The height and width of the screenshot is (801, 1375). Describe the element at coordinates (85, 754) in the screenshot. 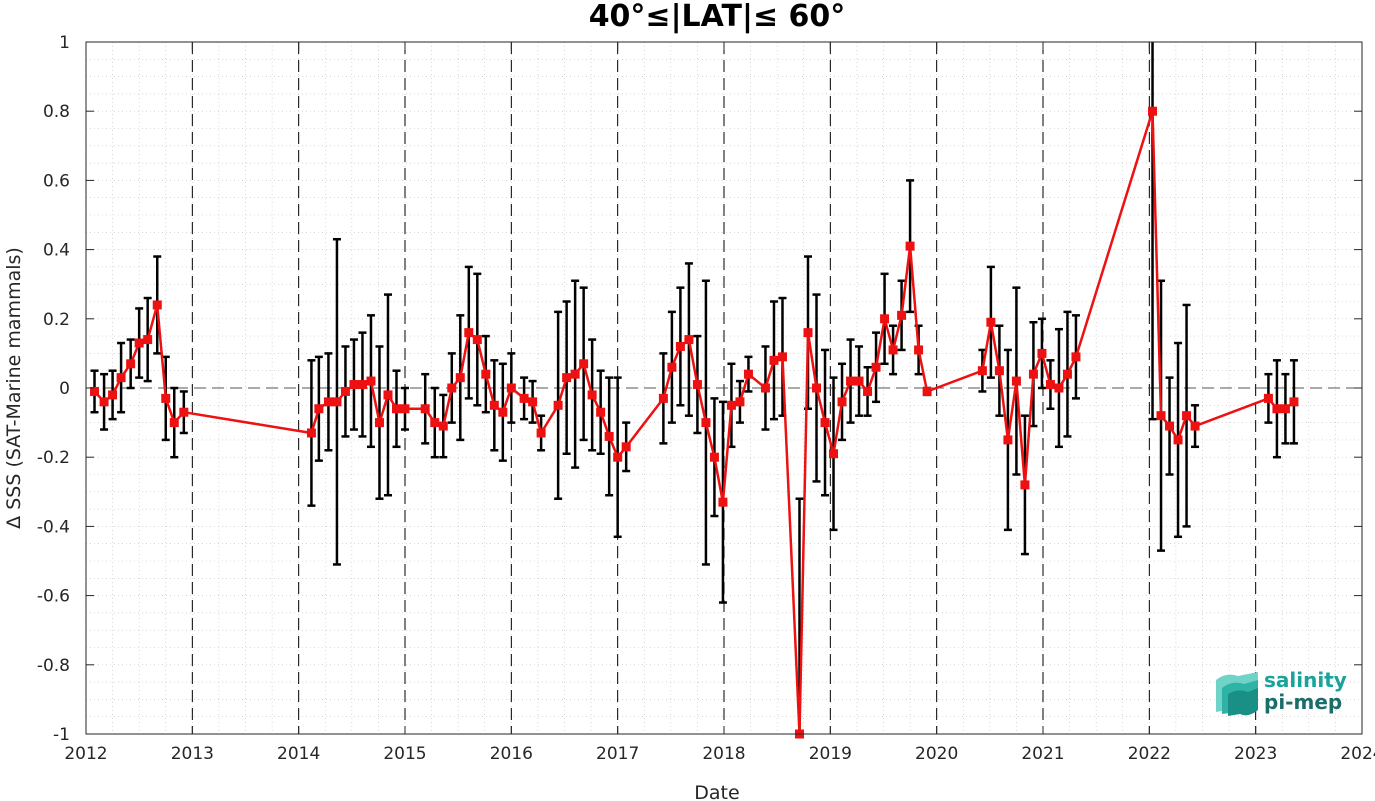

I see `x-tick-label: 2012` at that location.